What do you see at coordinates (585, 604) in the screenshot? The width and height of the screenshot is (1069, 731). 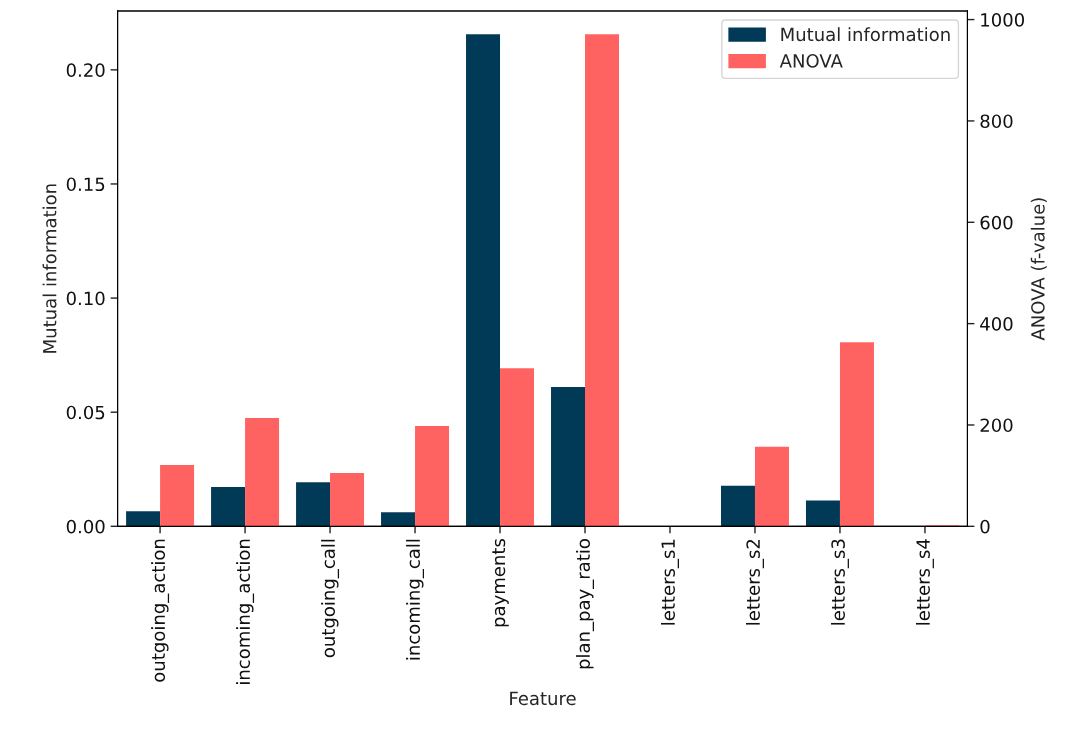 I see `x-tick-label: plan_pay_ratio` at bounding box center [585, 604].